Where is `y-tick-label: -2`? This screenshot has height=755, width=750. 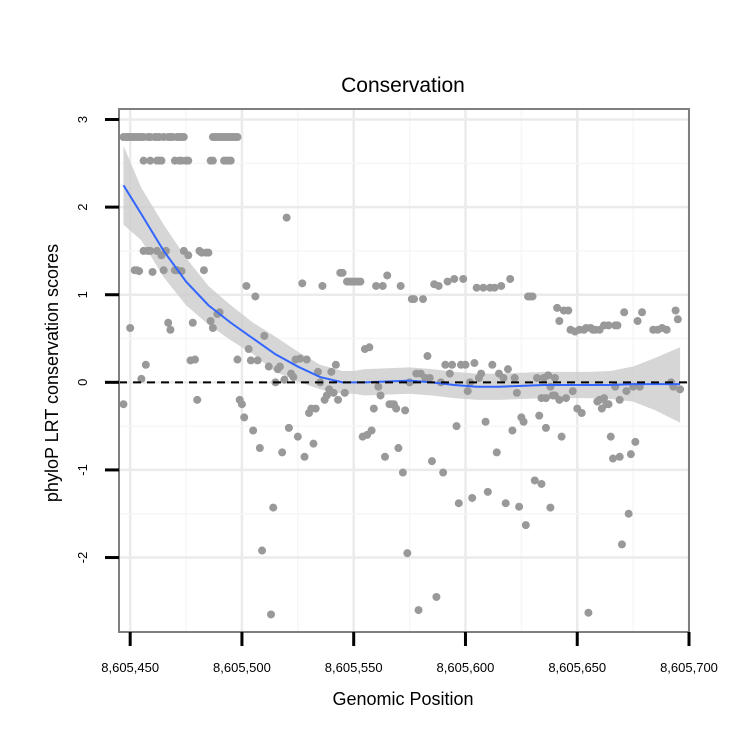
y-tick-label: -2 is located at coordinates (82, 558).